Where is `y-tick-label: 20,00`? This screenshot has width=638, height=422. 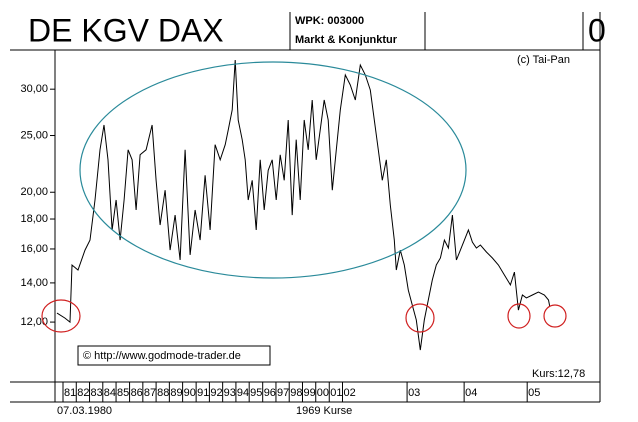 y-tick-label: 20,00 is located at coordinates (34, 192).